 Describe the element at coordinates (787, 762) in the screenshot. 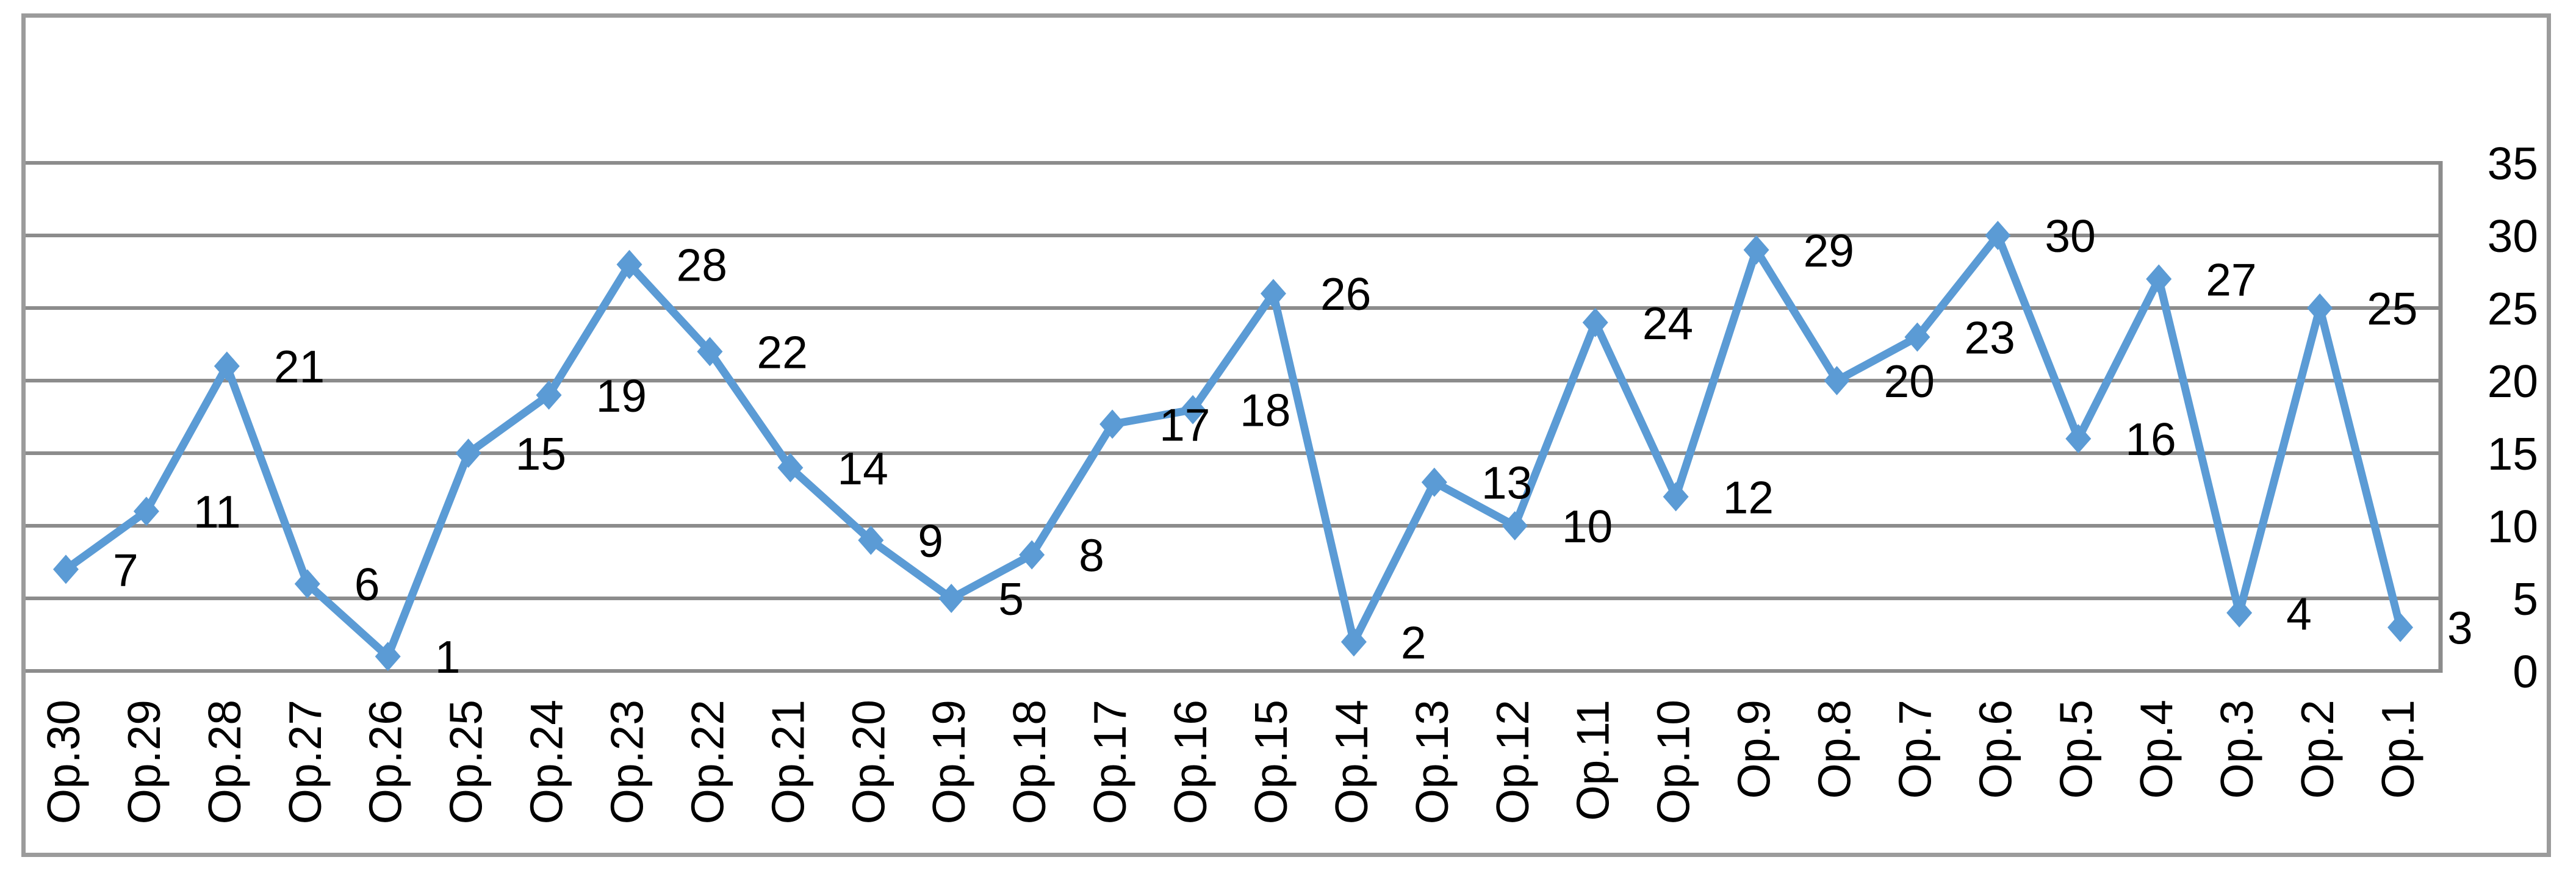

I see `x-tick-label-Op.21: Op.21` at that location.